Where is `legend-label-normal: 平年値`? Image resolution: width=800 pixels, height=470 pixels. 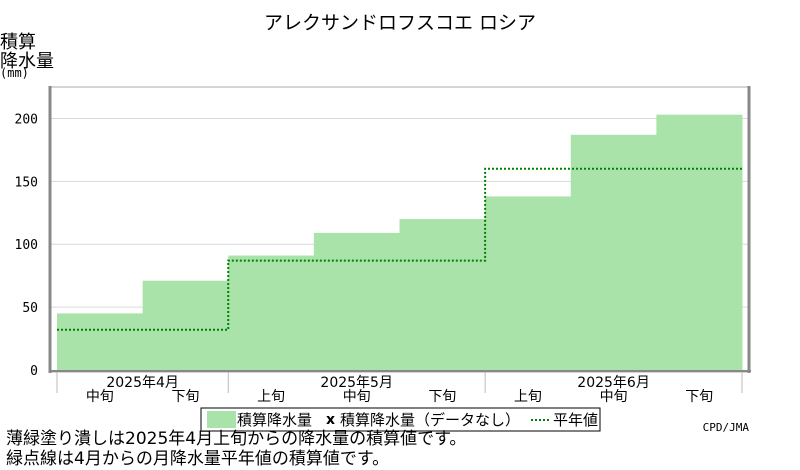 legend-label-normal: 平年値 is located at coordinates (575, 420).